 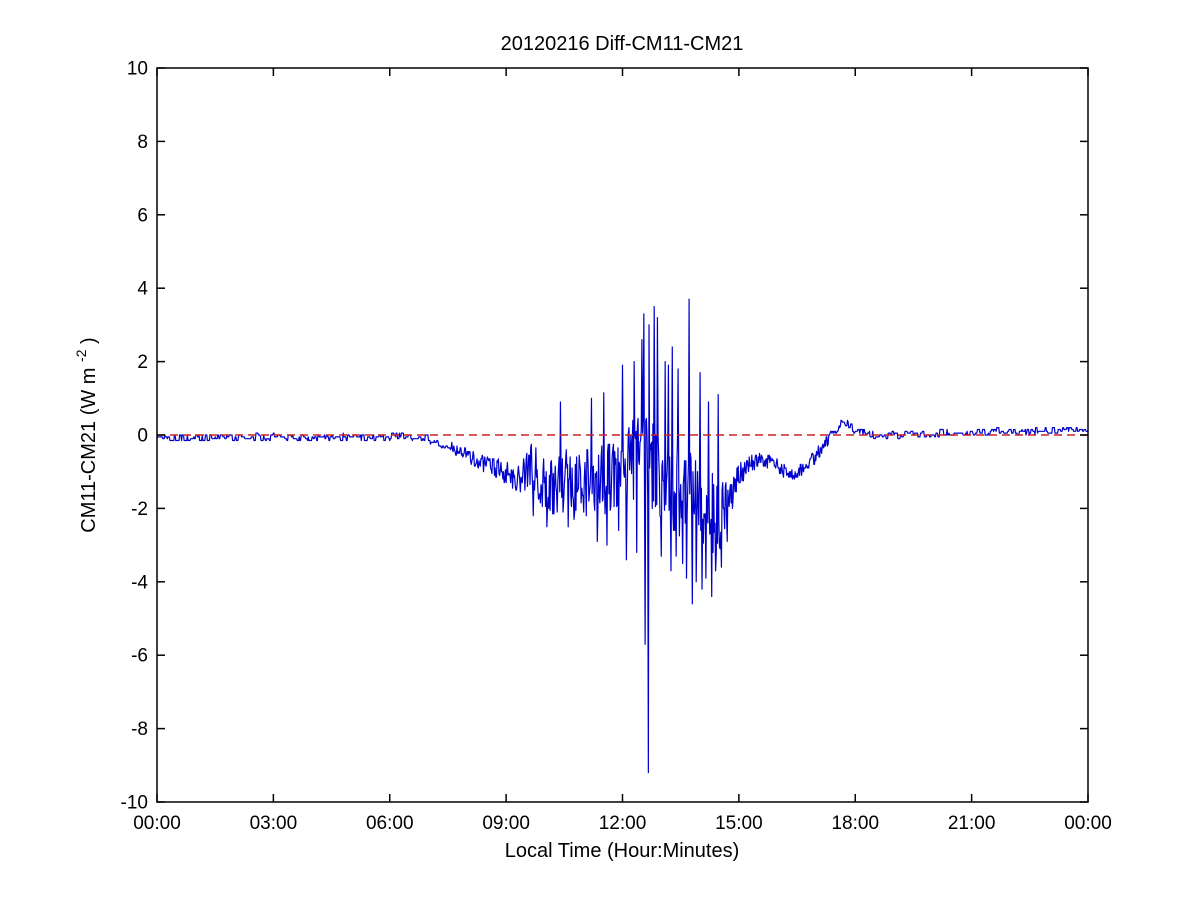 I want to click on y-tick-label: -6, so click(x=139, y=656).